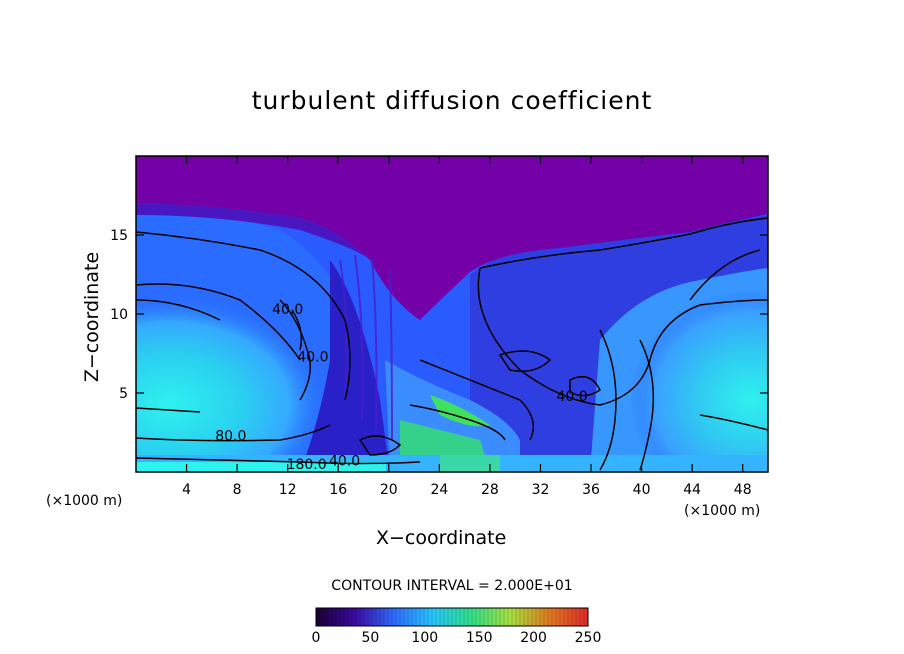  I want to click on colorbar-tick-label: 150, so click(479, 638).